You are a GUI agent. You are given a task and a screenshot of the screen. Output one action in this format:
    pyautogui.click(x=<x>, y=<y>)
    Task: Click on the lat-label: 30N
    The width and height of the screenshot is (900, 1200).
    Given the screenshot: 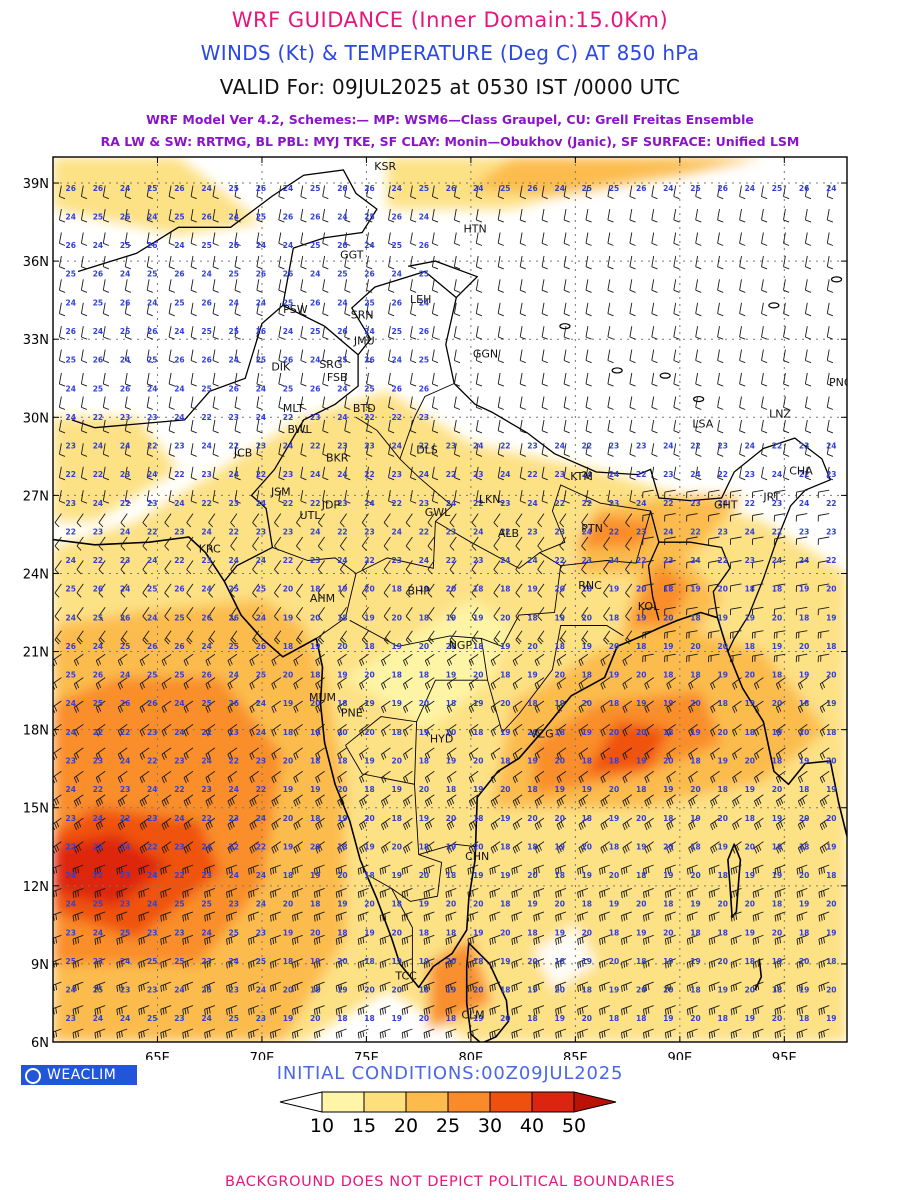 What is the action you would take?
    pyautogui.click(x=36, y=418)
    